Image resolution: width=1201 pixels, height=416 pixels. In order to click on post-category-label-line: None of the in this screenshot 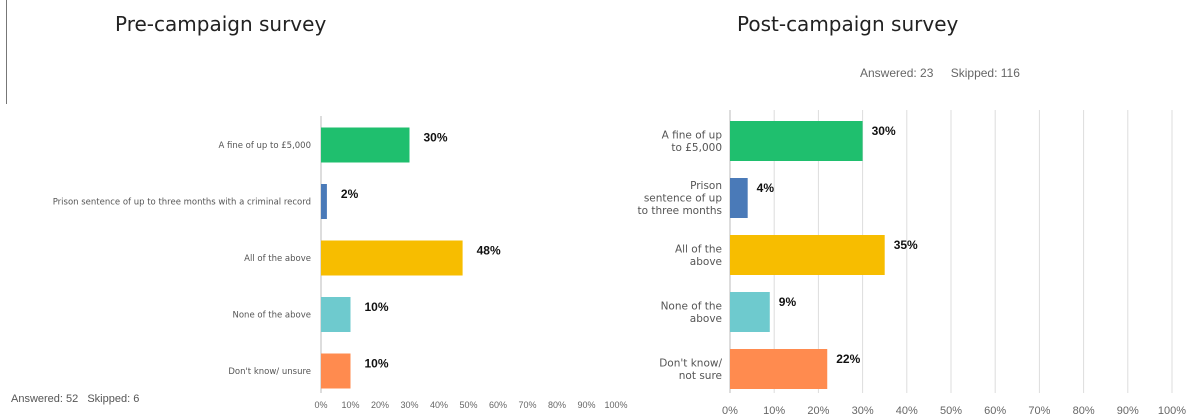, I will do `click(691, 306)`.